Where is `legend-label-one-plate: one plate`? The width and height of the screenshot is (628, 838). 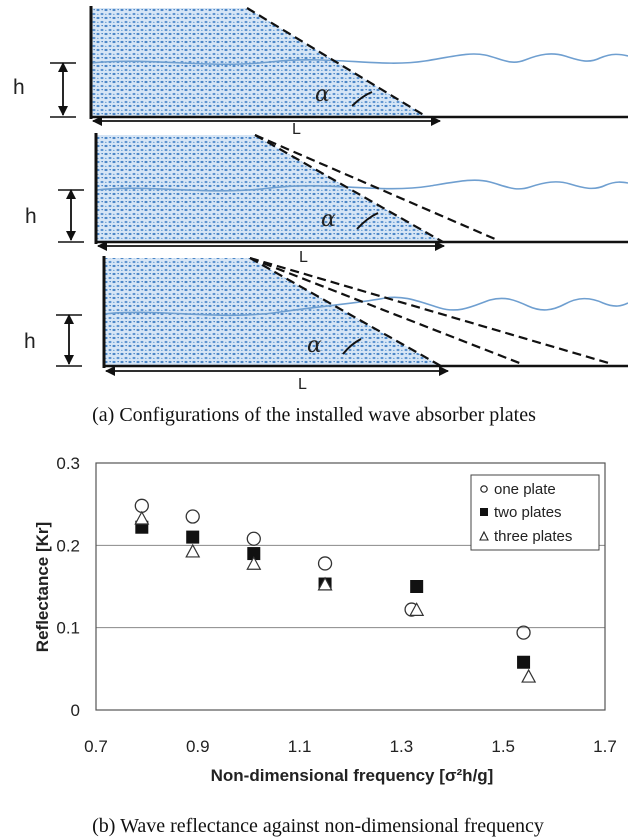 legend-label-one-plate: one plate is located at coordinates (525, 489).